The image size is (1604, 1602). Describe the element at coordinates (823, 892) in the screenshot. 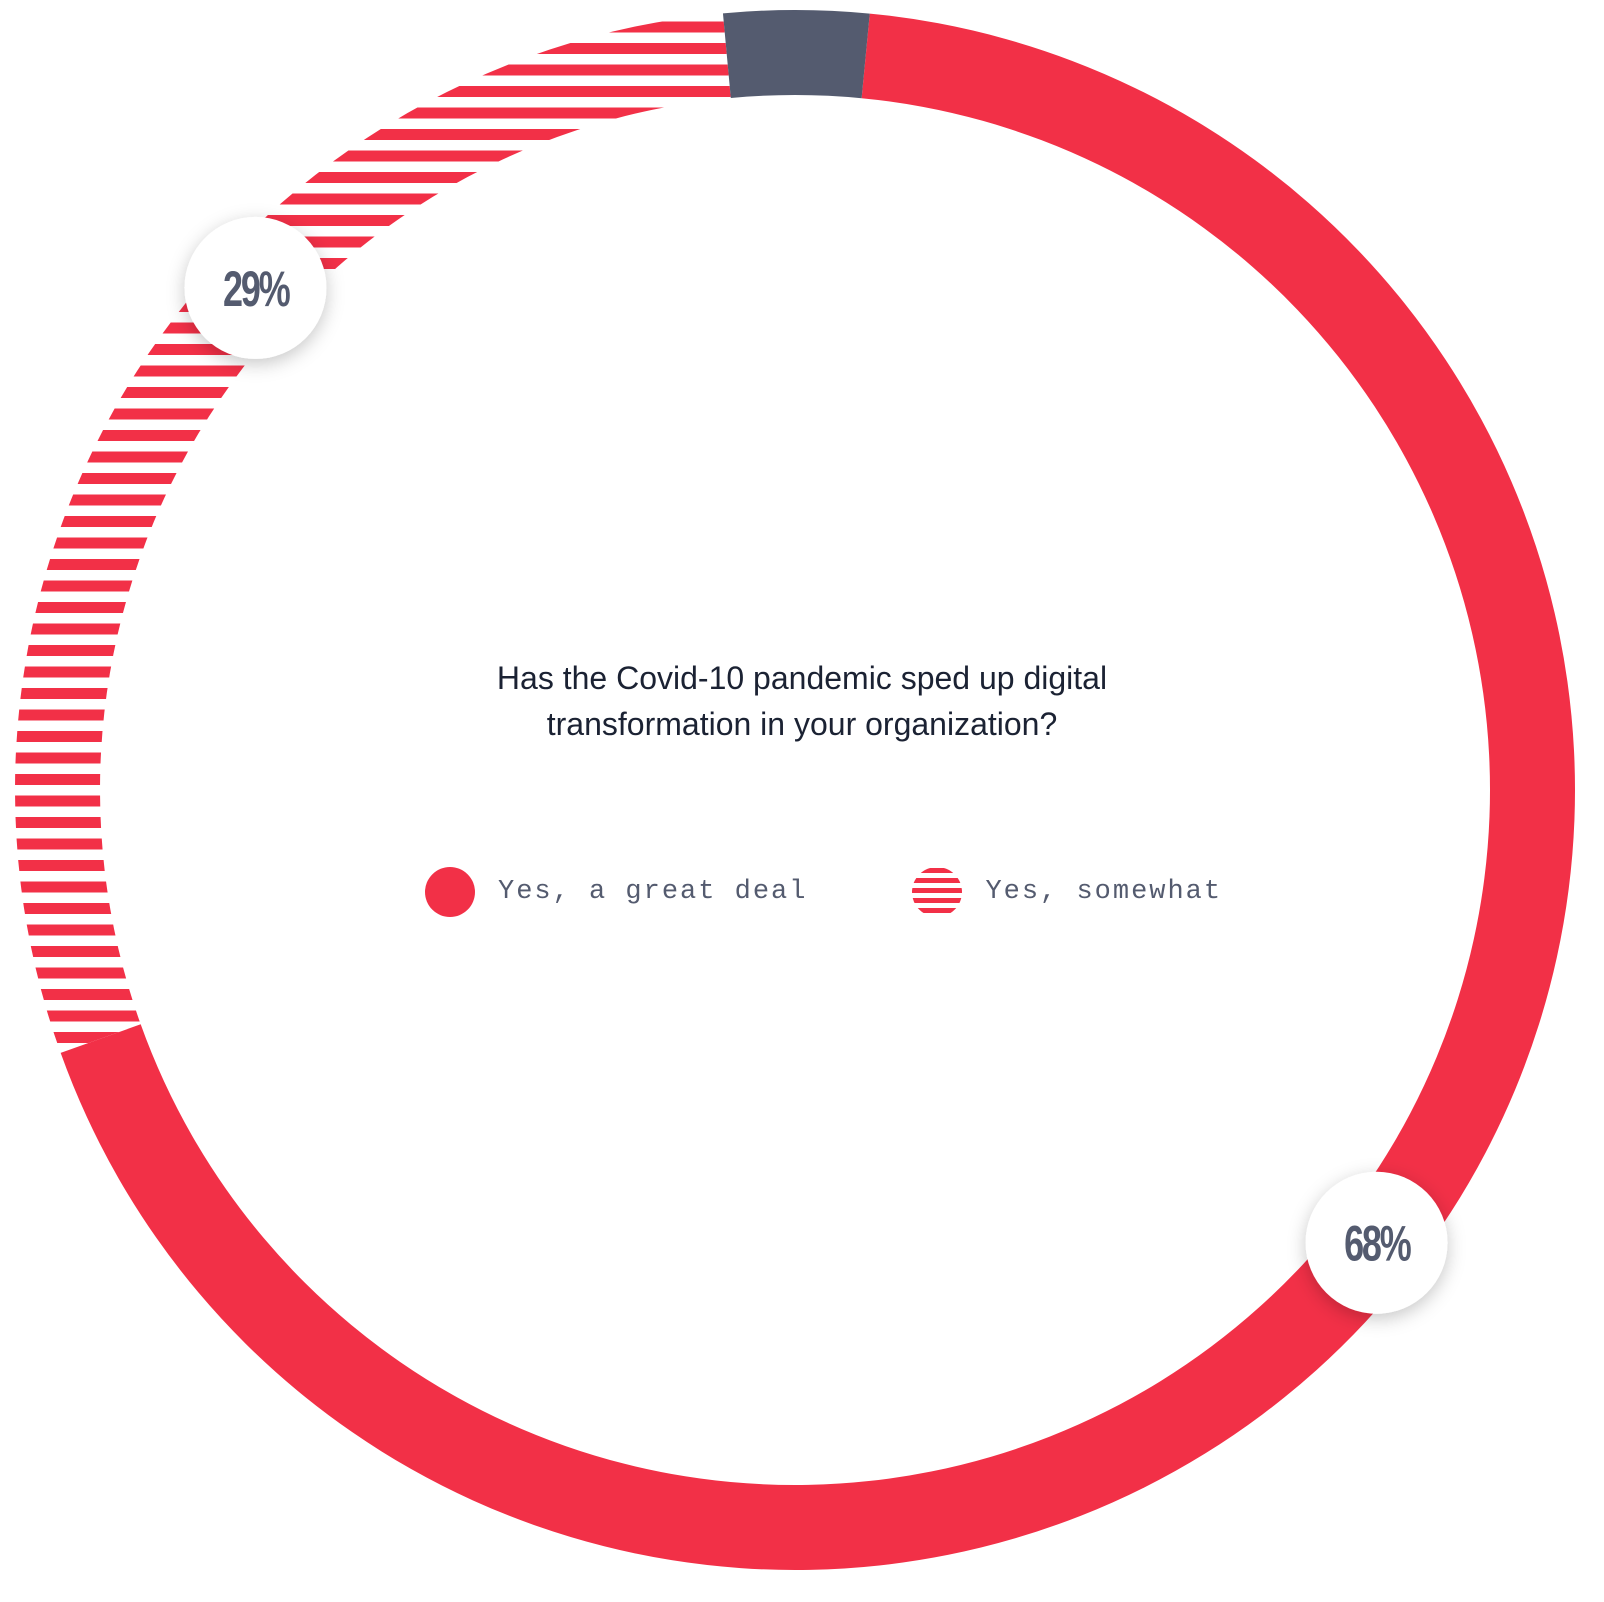

I see `legend: Yes, a great deal Yes, somewhat` at that location.